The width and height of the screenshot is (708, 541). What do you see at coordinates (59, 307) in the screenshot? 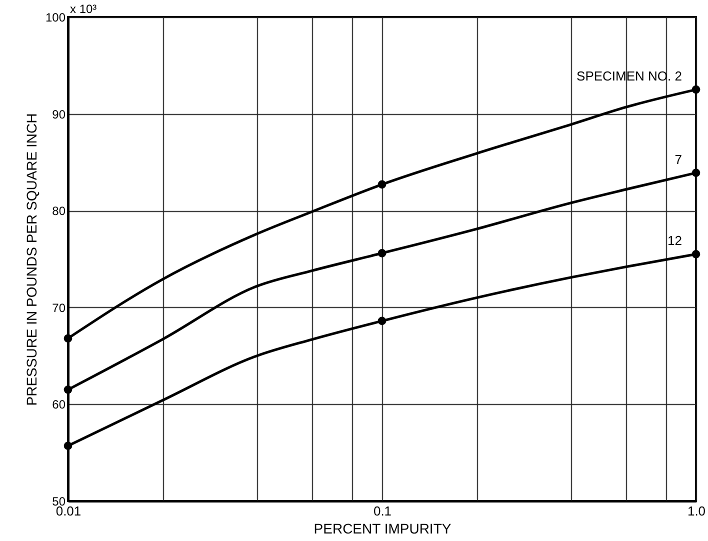
I see `y-tick-label: 70` at bounding box center [59, 307].